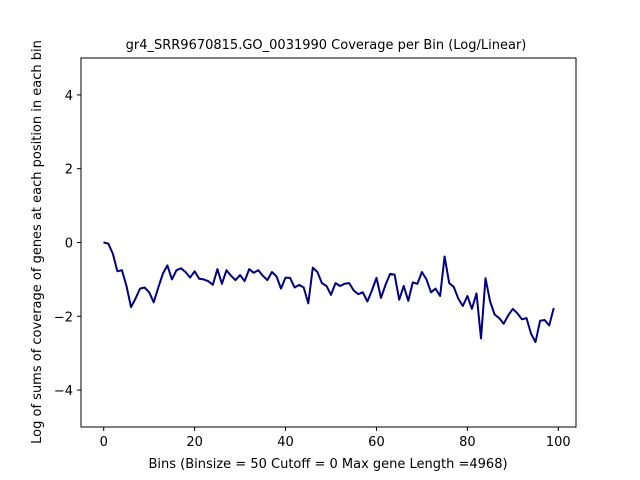  What do you see at coordinates (467, 442) in the screenshot?
I see `x-tick-label: 80` at bounding box center [467, 442].